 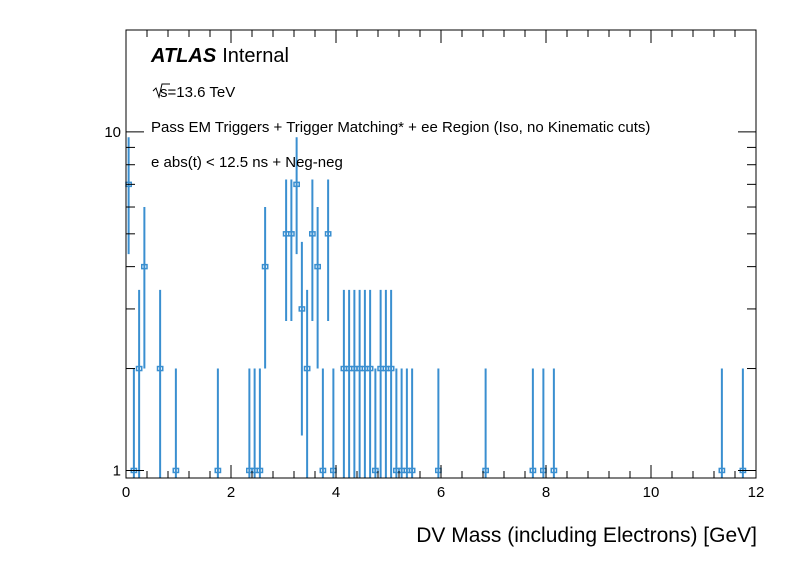 What do you see at coordinates (117, 470) in the screenshot?
I see `y-tick-label: 1` at bounding box center [117, 470].